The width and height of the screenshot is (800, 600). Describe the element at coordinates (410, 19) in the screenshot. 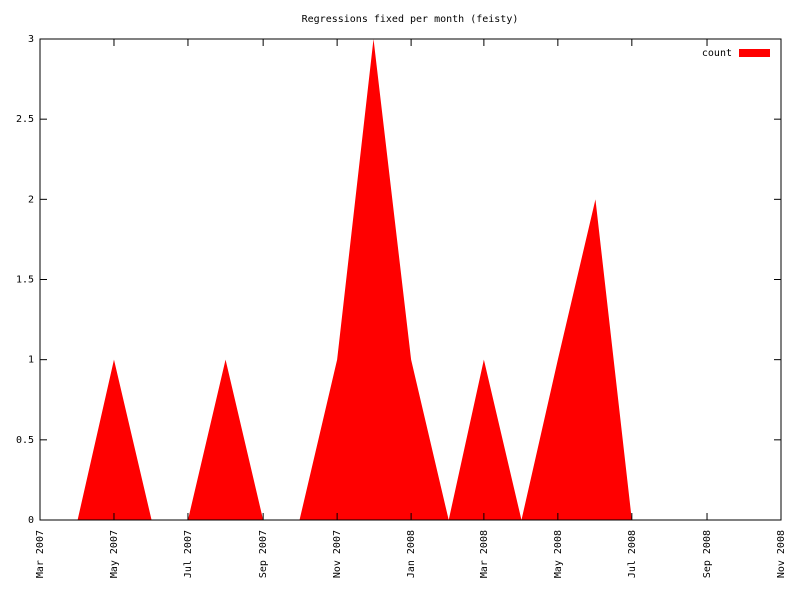

I see `chart-title: Regressions fixed per month (feisty)` at that location.